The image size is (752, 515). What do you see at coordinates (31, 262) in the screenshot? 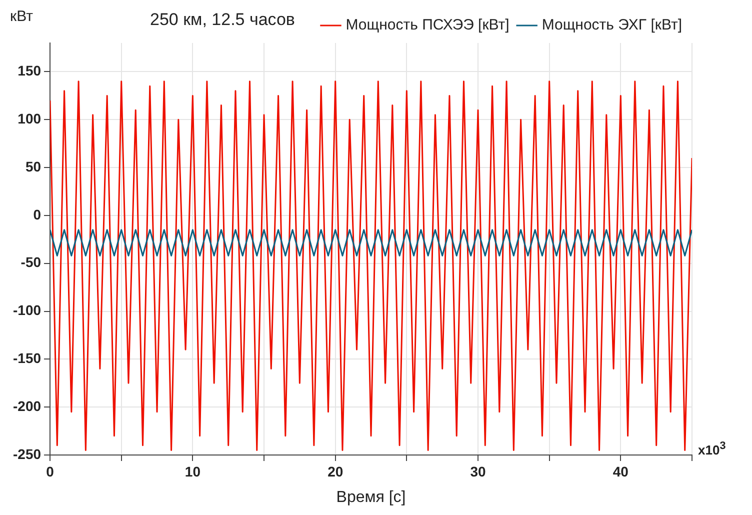
I see `y-tick-label: -50` at bounding box center [31, 262].